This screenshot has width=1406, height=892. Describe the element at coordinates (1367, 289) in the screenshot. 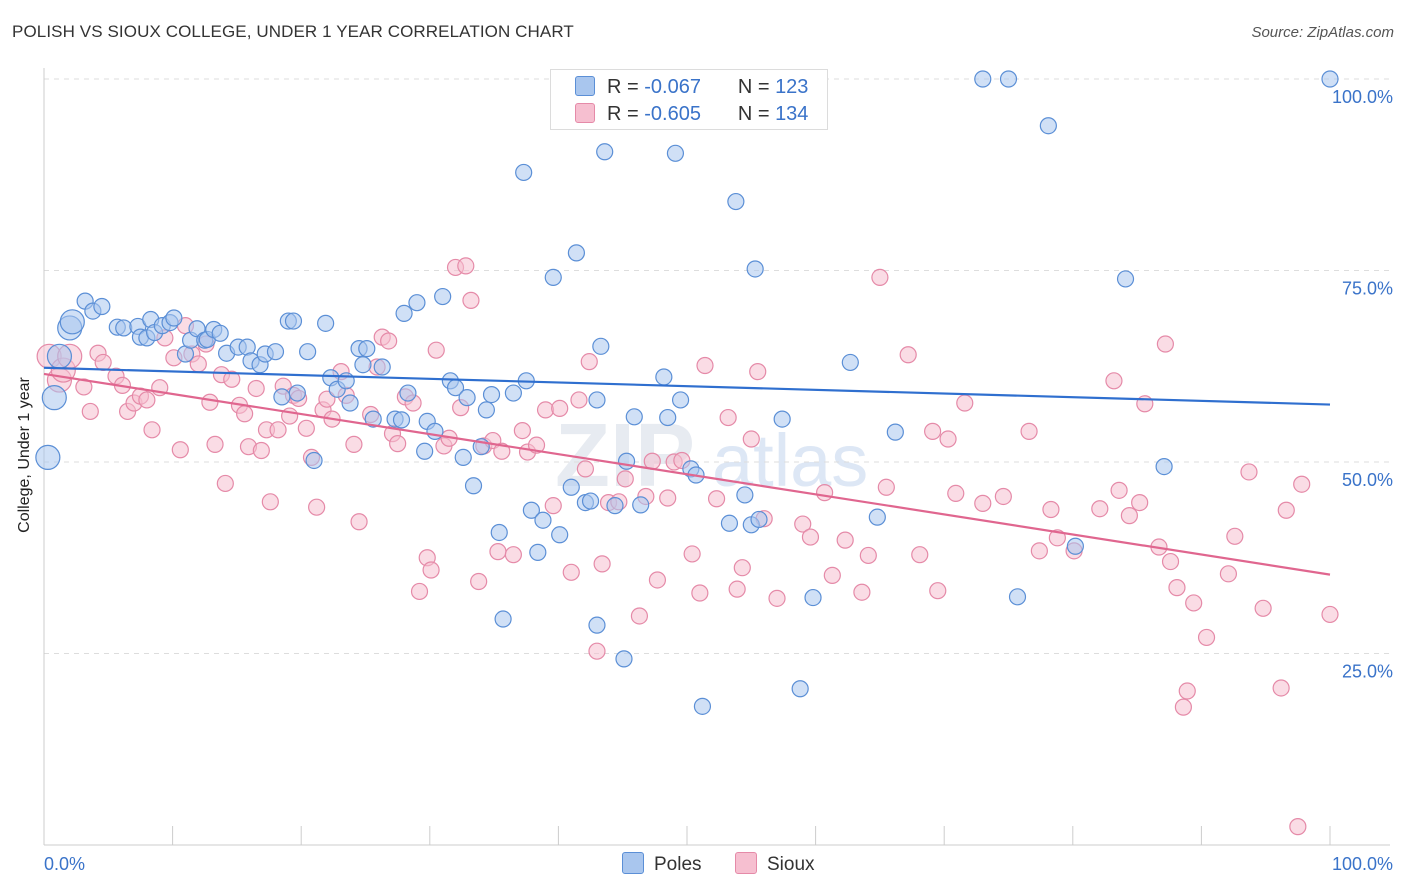

I see `y-tick-label: 75.0%` at that location.